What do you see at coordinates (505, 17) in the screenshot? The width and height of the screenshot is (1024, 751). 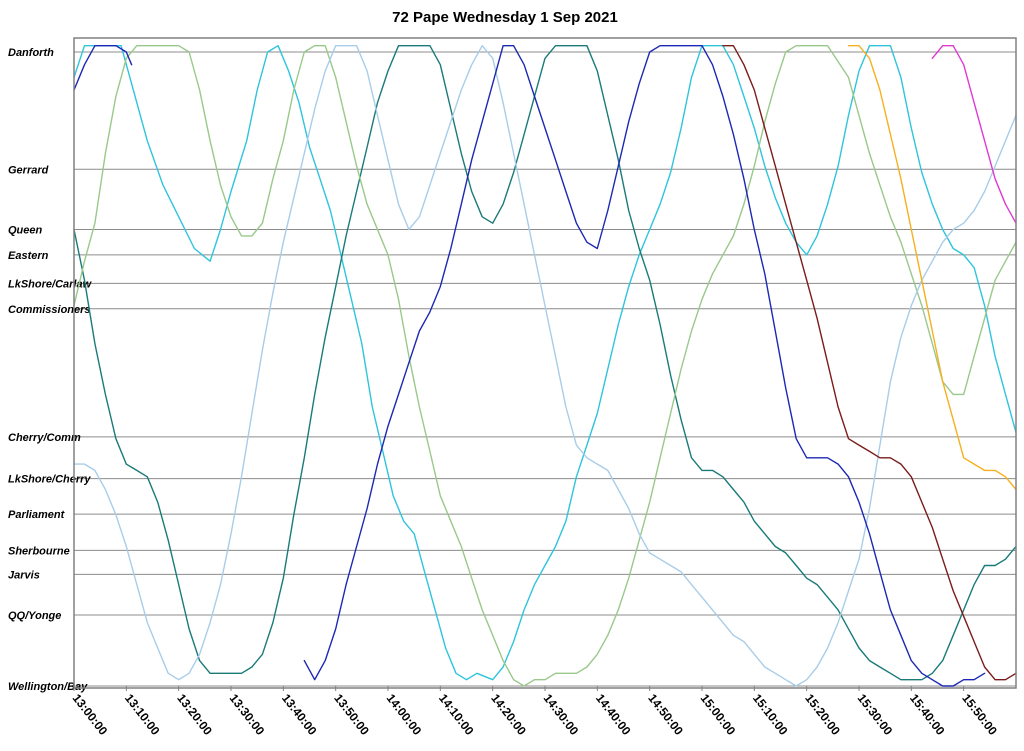 I see `chart-title: 72 Pape Wednesday 1 Sep 2021` at bounding box center [505, 17].